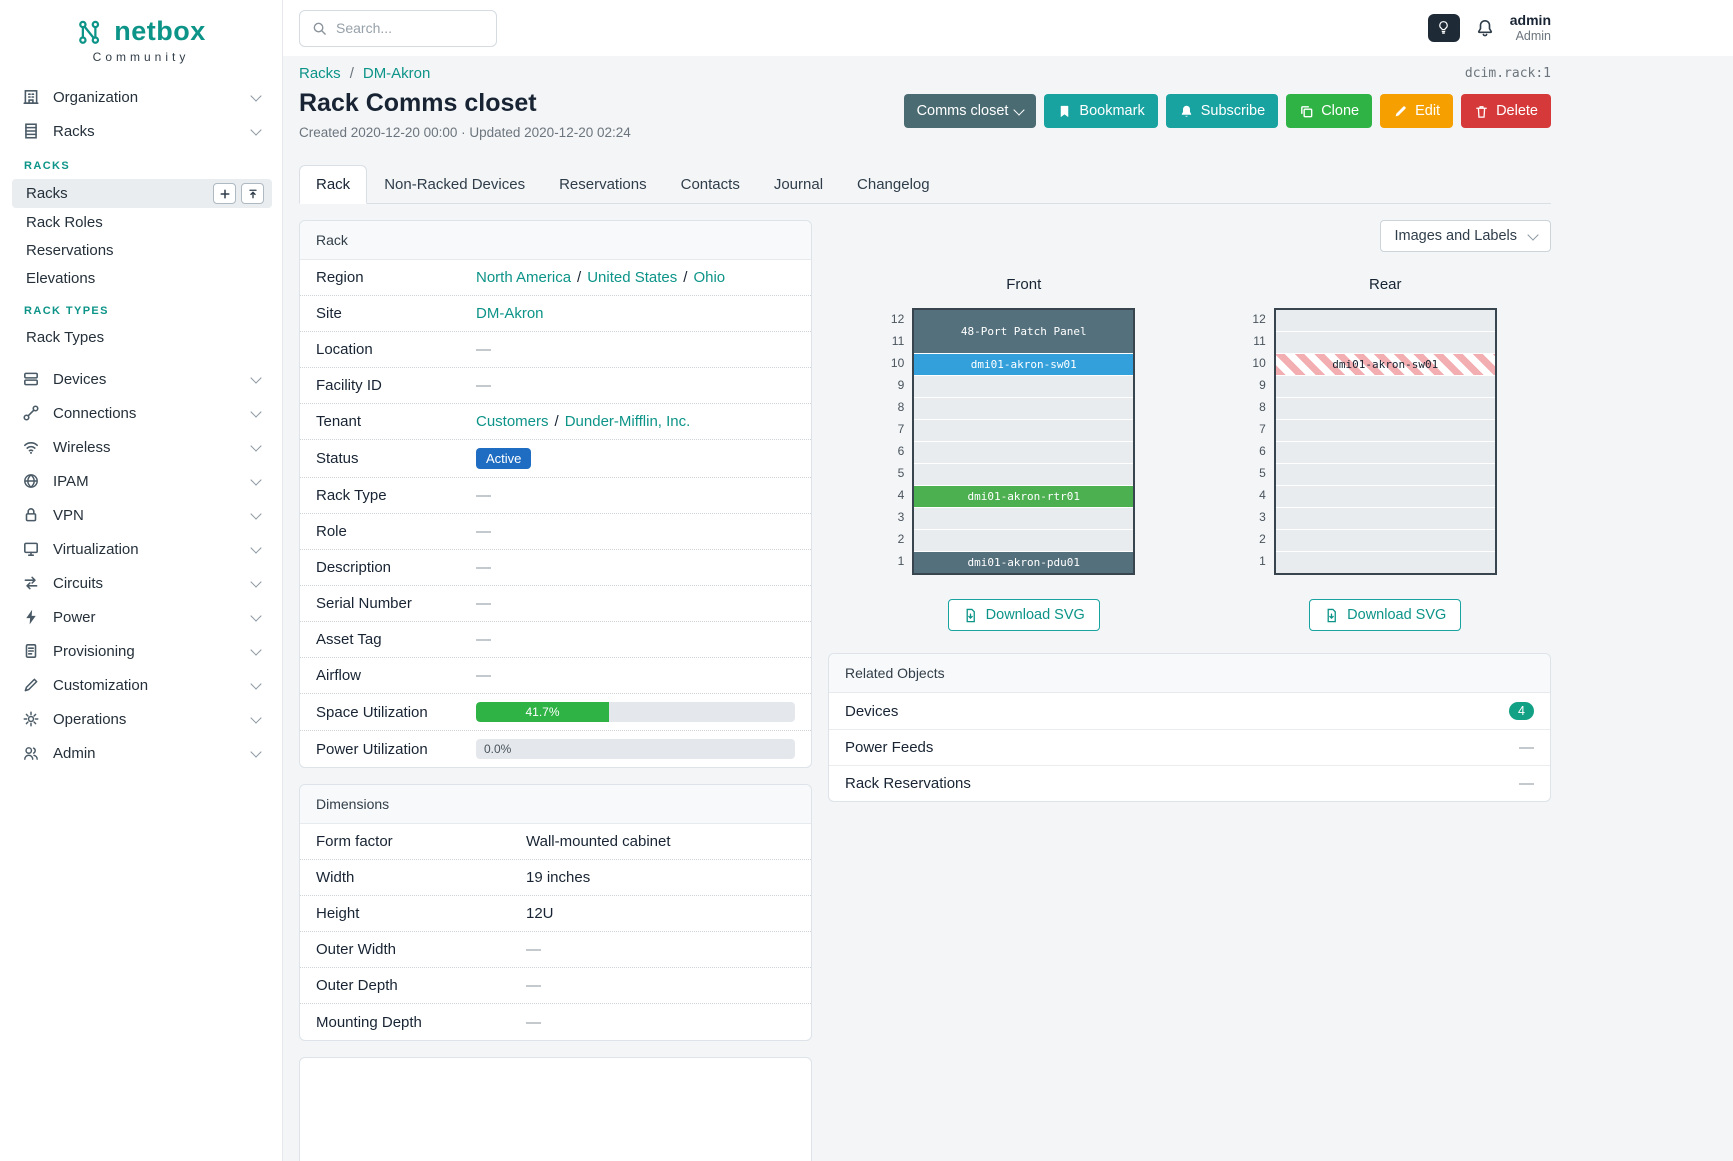 This screenshot has height=1161, width=1733. I want to click on bookmark-button: Bookmark, so click(1101, 111).